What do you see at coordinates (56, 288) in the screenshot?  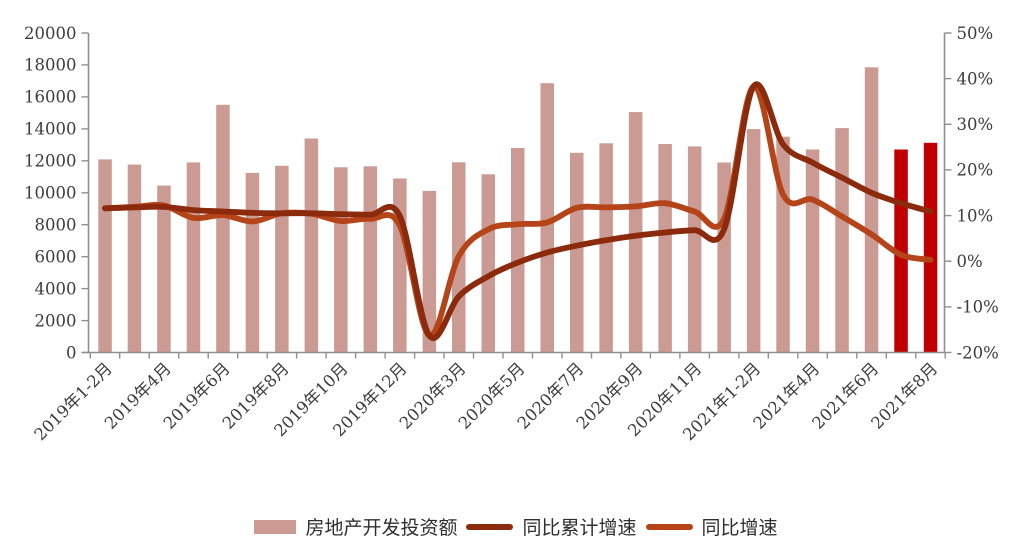 I see `left-axis-tick-label: 4000` at bounding box center [56, 288].